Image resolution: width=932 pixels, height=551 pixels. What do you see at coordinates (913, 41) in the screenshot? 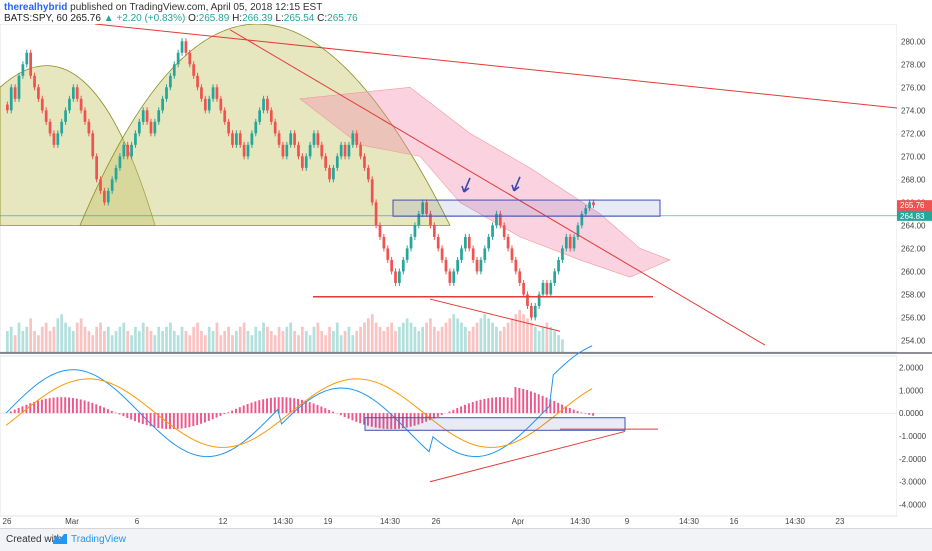
I see `price-tick-label: 280.00` at bounding box center [913, 41].